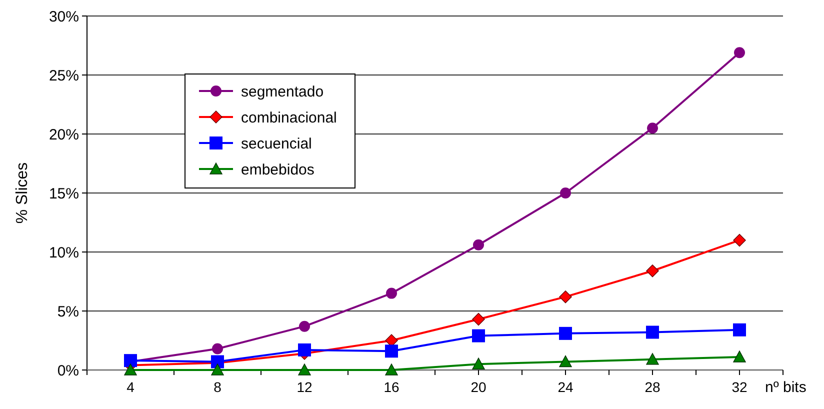 This screenshot has height=409, width=824. I want to click on y-tick-label: 0%, so click(68, 371).